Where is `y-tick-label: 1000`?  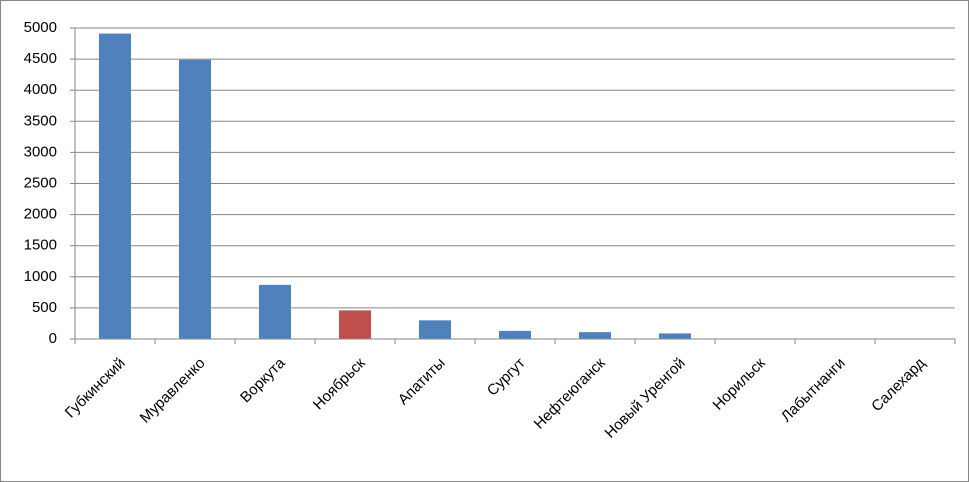 y-tick-label: 1000 is located at coordinates (40, 276).